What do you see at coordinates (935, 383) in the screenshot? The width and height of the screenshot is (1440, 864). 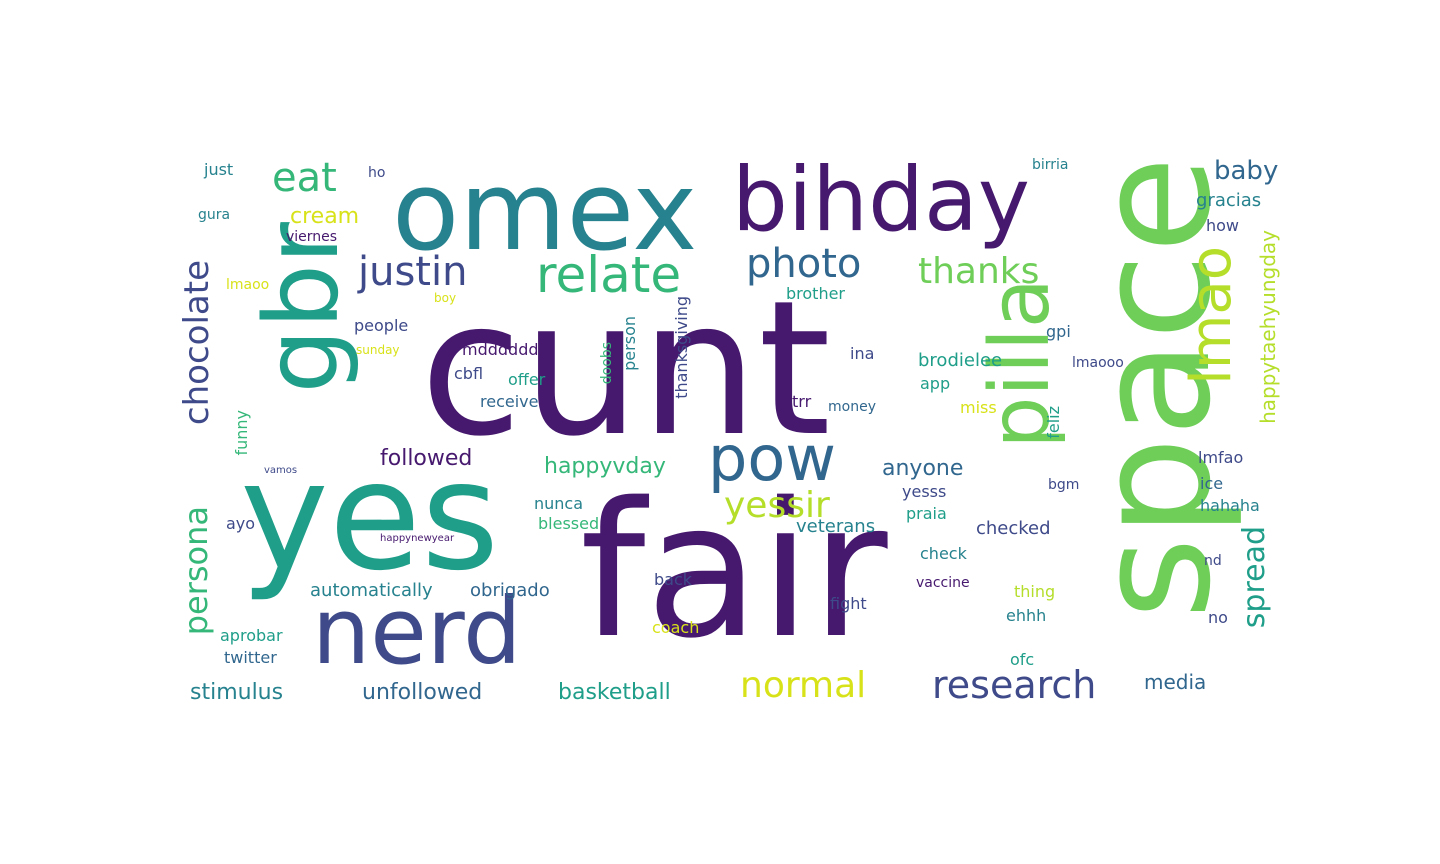 I see `cloud-word: app` at bounding box center [935, 383].